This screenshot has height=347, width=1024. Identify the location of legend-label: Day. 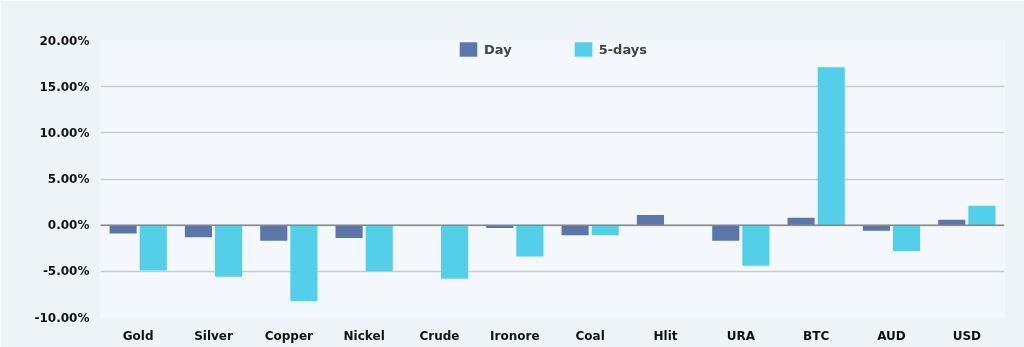
(498, 49).